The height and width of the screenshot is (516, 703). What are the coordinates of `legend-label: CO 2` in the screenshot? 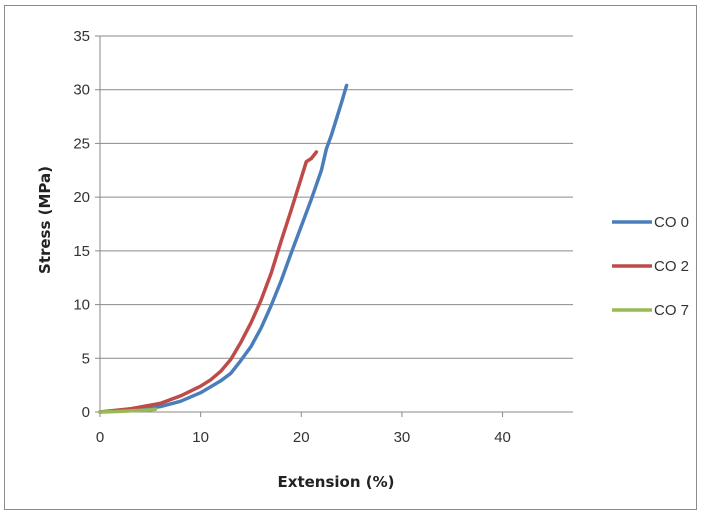 It's located at (671, 266).